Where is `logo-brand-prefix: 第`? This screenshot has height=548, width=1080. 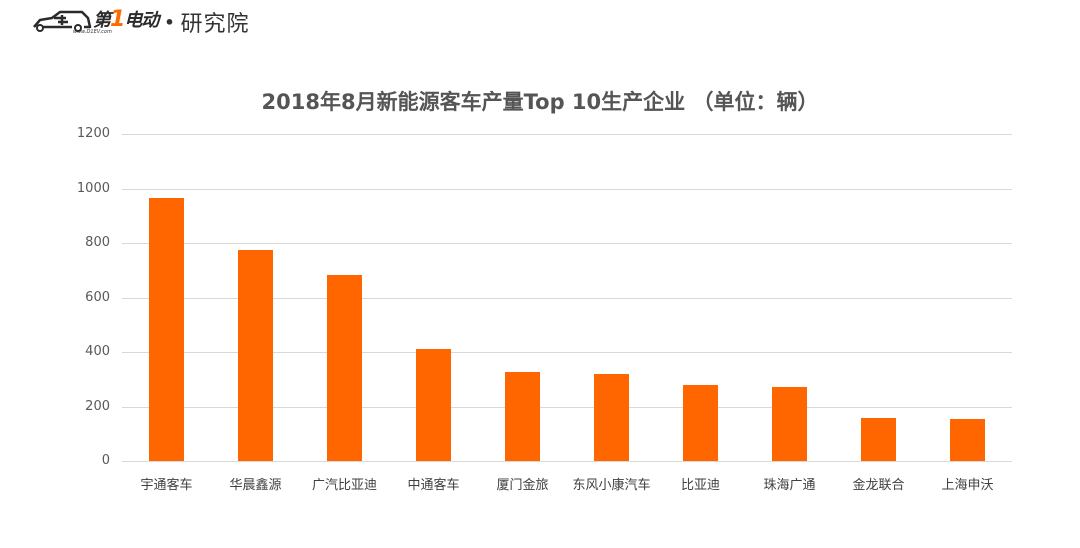 logo-brand-prefix: 第 is located at coordinates (102, 20).